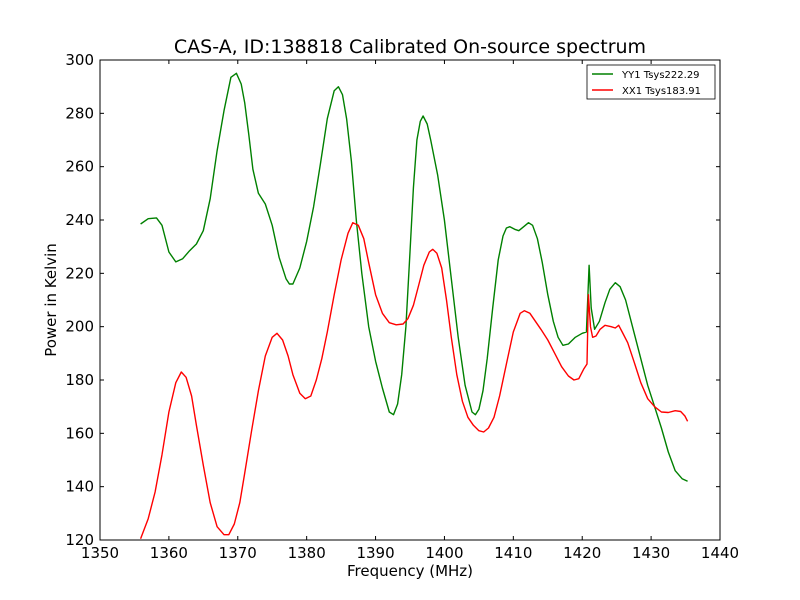 The width and height of the screenshot is (800, 600). Describe the element at coordinates (79, 433) in the screenshot. I see `y-tick-label-160: 160` at that location.